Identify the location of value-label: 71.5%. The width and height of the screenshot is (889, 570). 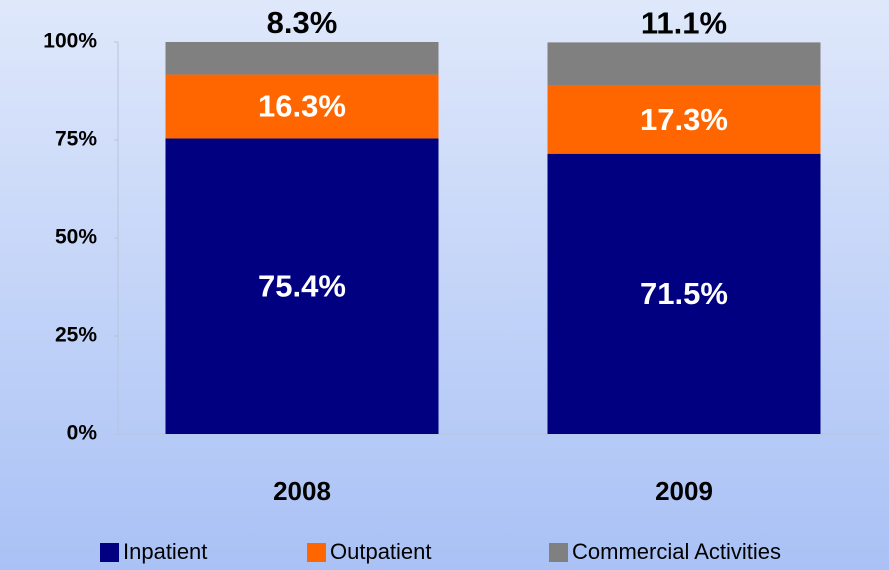
(684, 293).